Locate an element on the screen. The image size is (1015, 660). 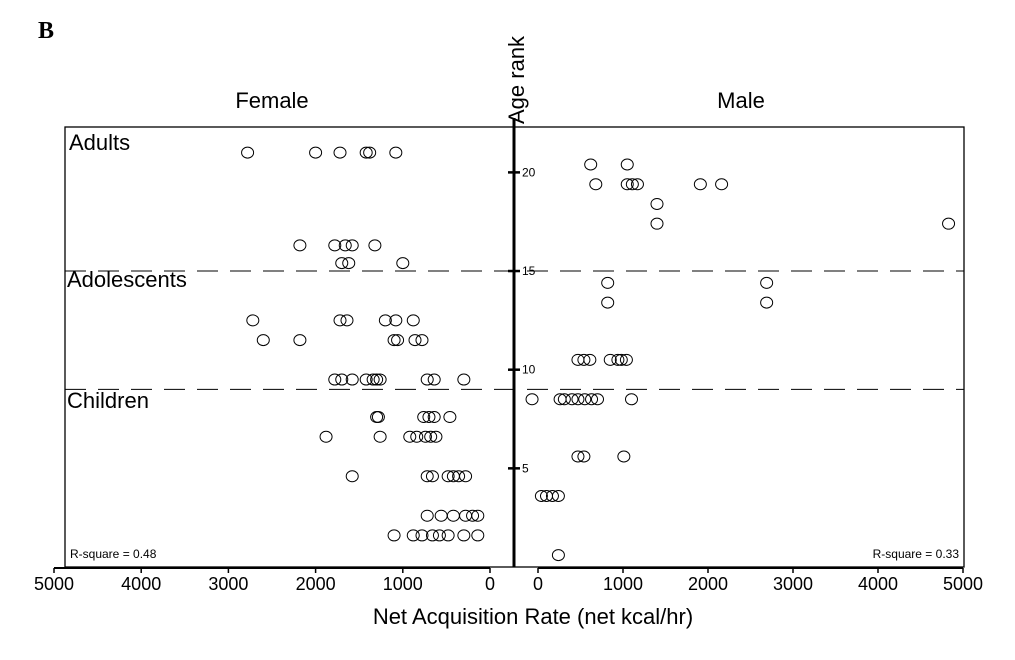
y-tick-label-10: 10 is located at coordinates (529, 370).